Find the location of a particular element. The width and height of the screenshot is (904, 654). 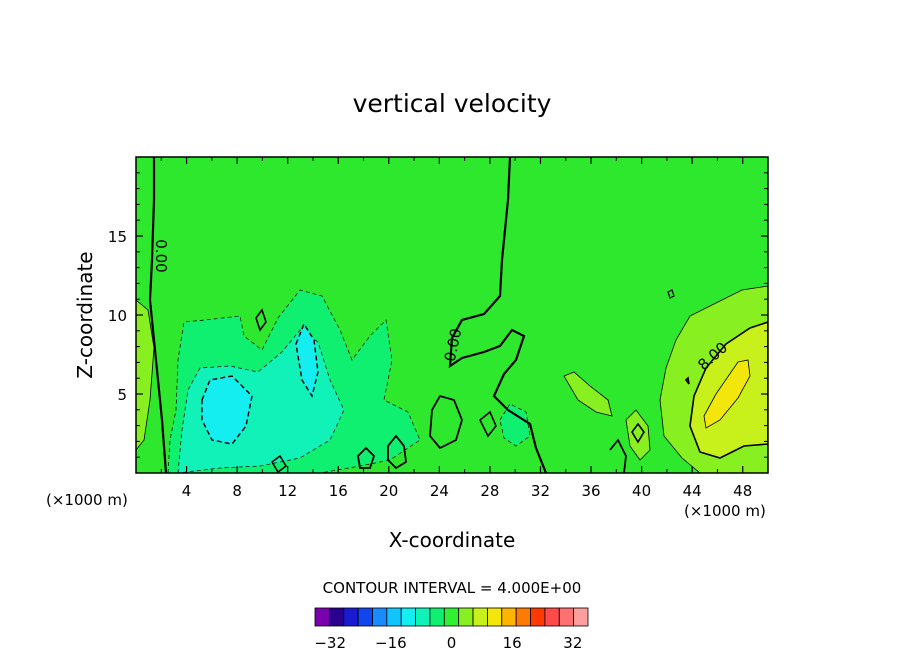

x-tick-label: 16 is located at coordinates (338, 491).